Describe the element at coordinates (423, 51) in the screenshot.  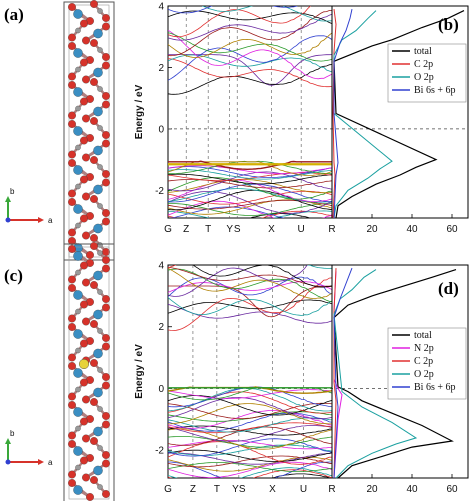
I see `legend-label: total` at that location.